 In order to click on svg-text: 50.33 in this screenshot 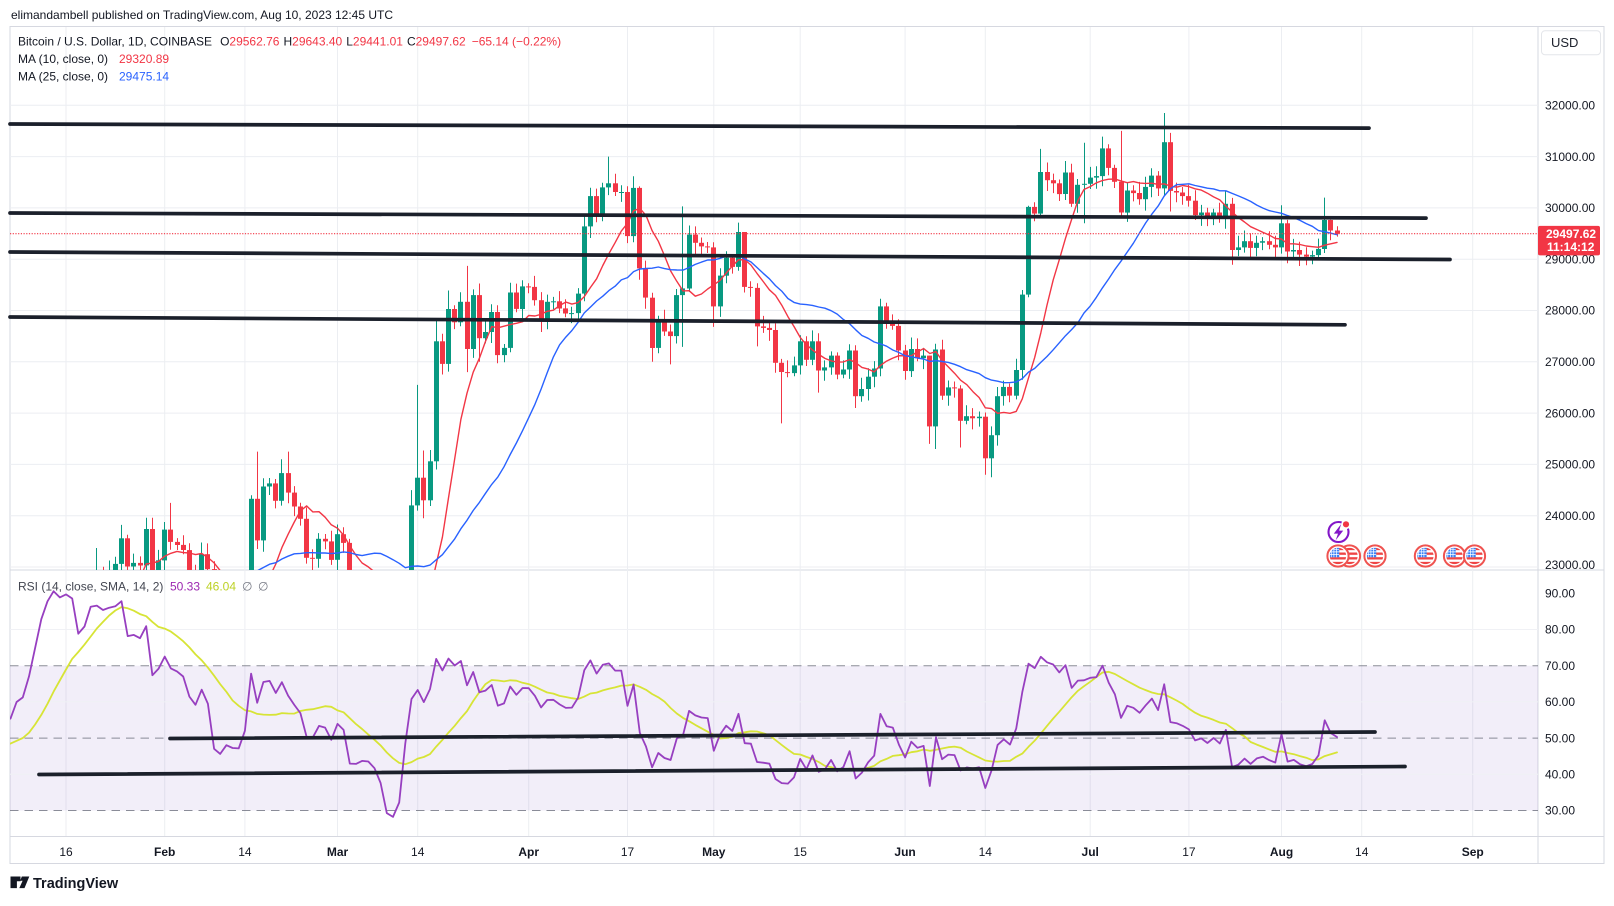, I will do `click(185, 587)`.